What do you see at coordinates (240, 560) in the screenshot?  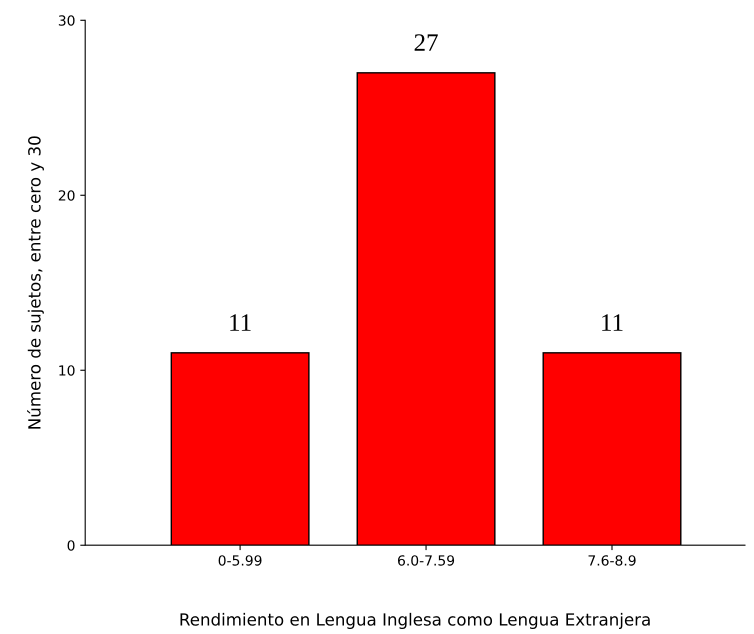 I see `x-tick-label: 0-5.99` at bounding box center [240, 560].